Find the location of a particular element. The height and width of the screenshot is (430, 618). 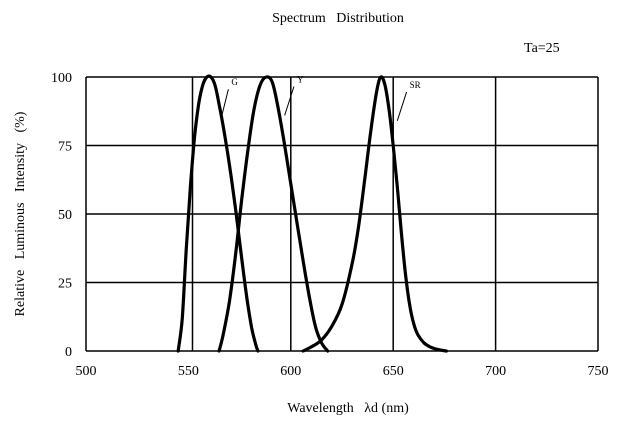

x-tick-label-1: 550 is located at coordinates (188, 371).